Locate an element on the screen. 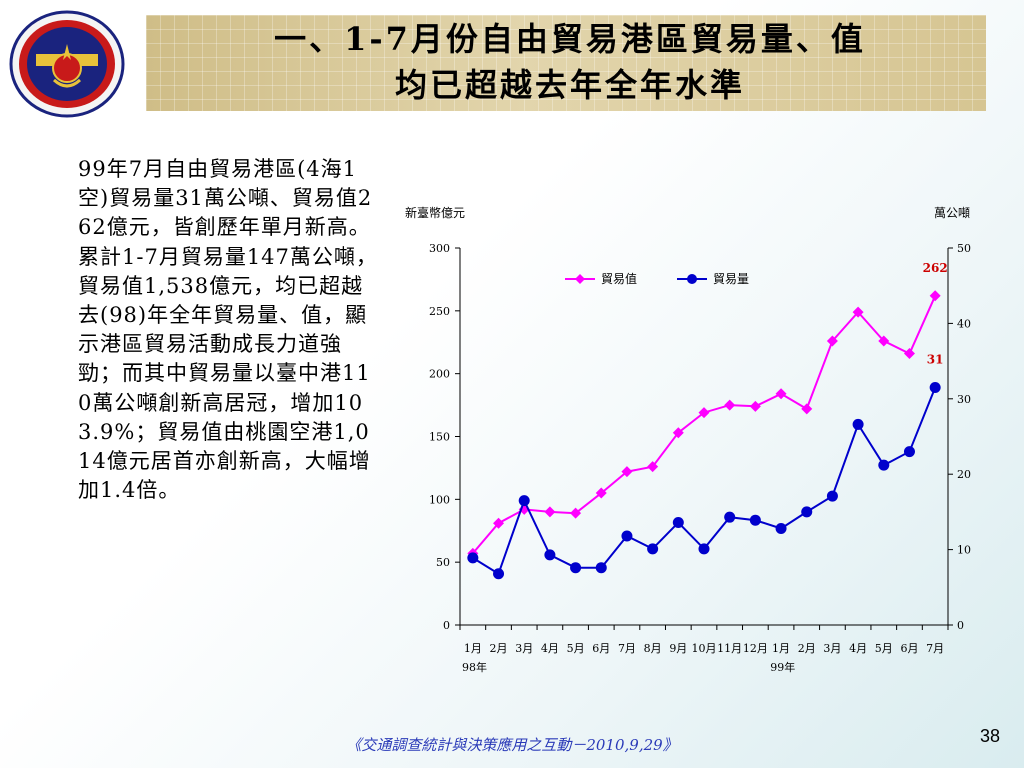 This screenshot has width=1024, height=768. slide-title: 一、1-7月份自由貿易港區貿易量、值 均已超越去年全年水準 is located at coordinates (570, 62).